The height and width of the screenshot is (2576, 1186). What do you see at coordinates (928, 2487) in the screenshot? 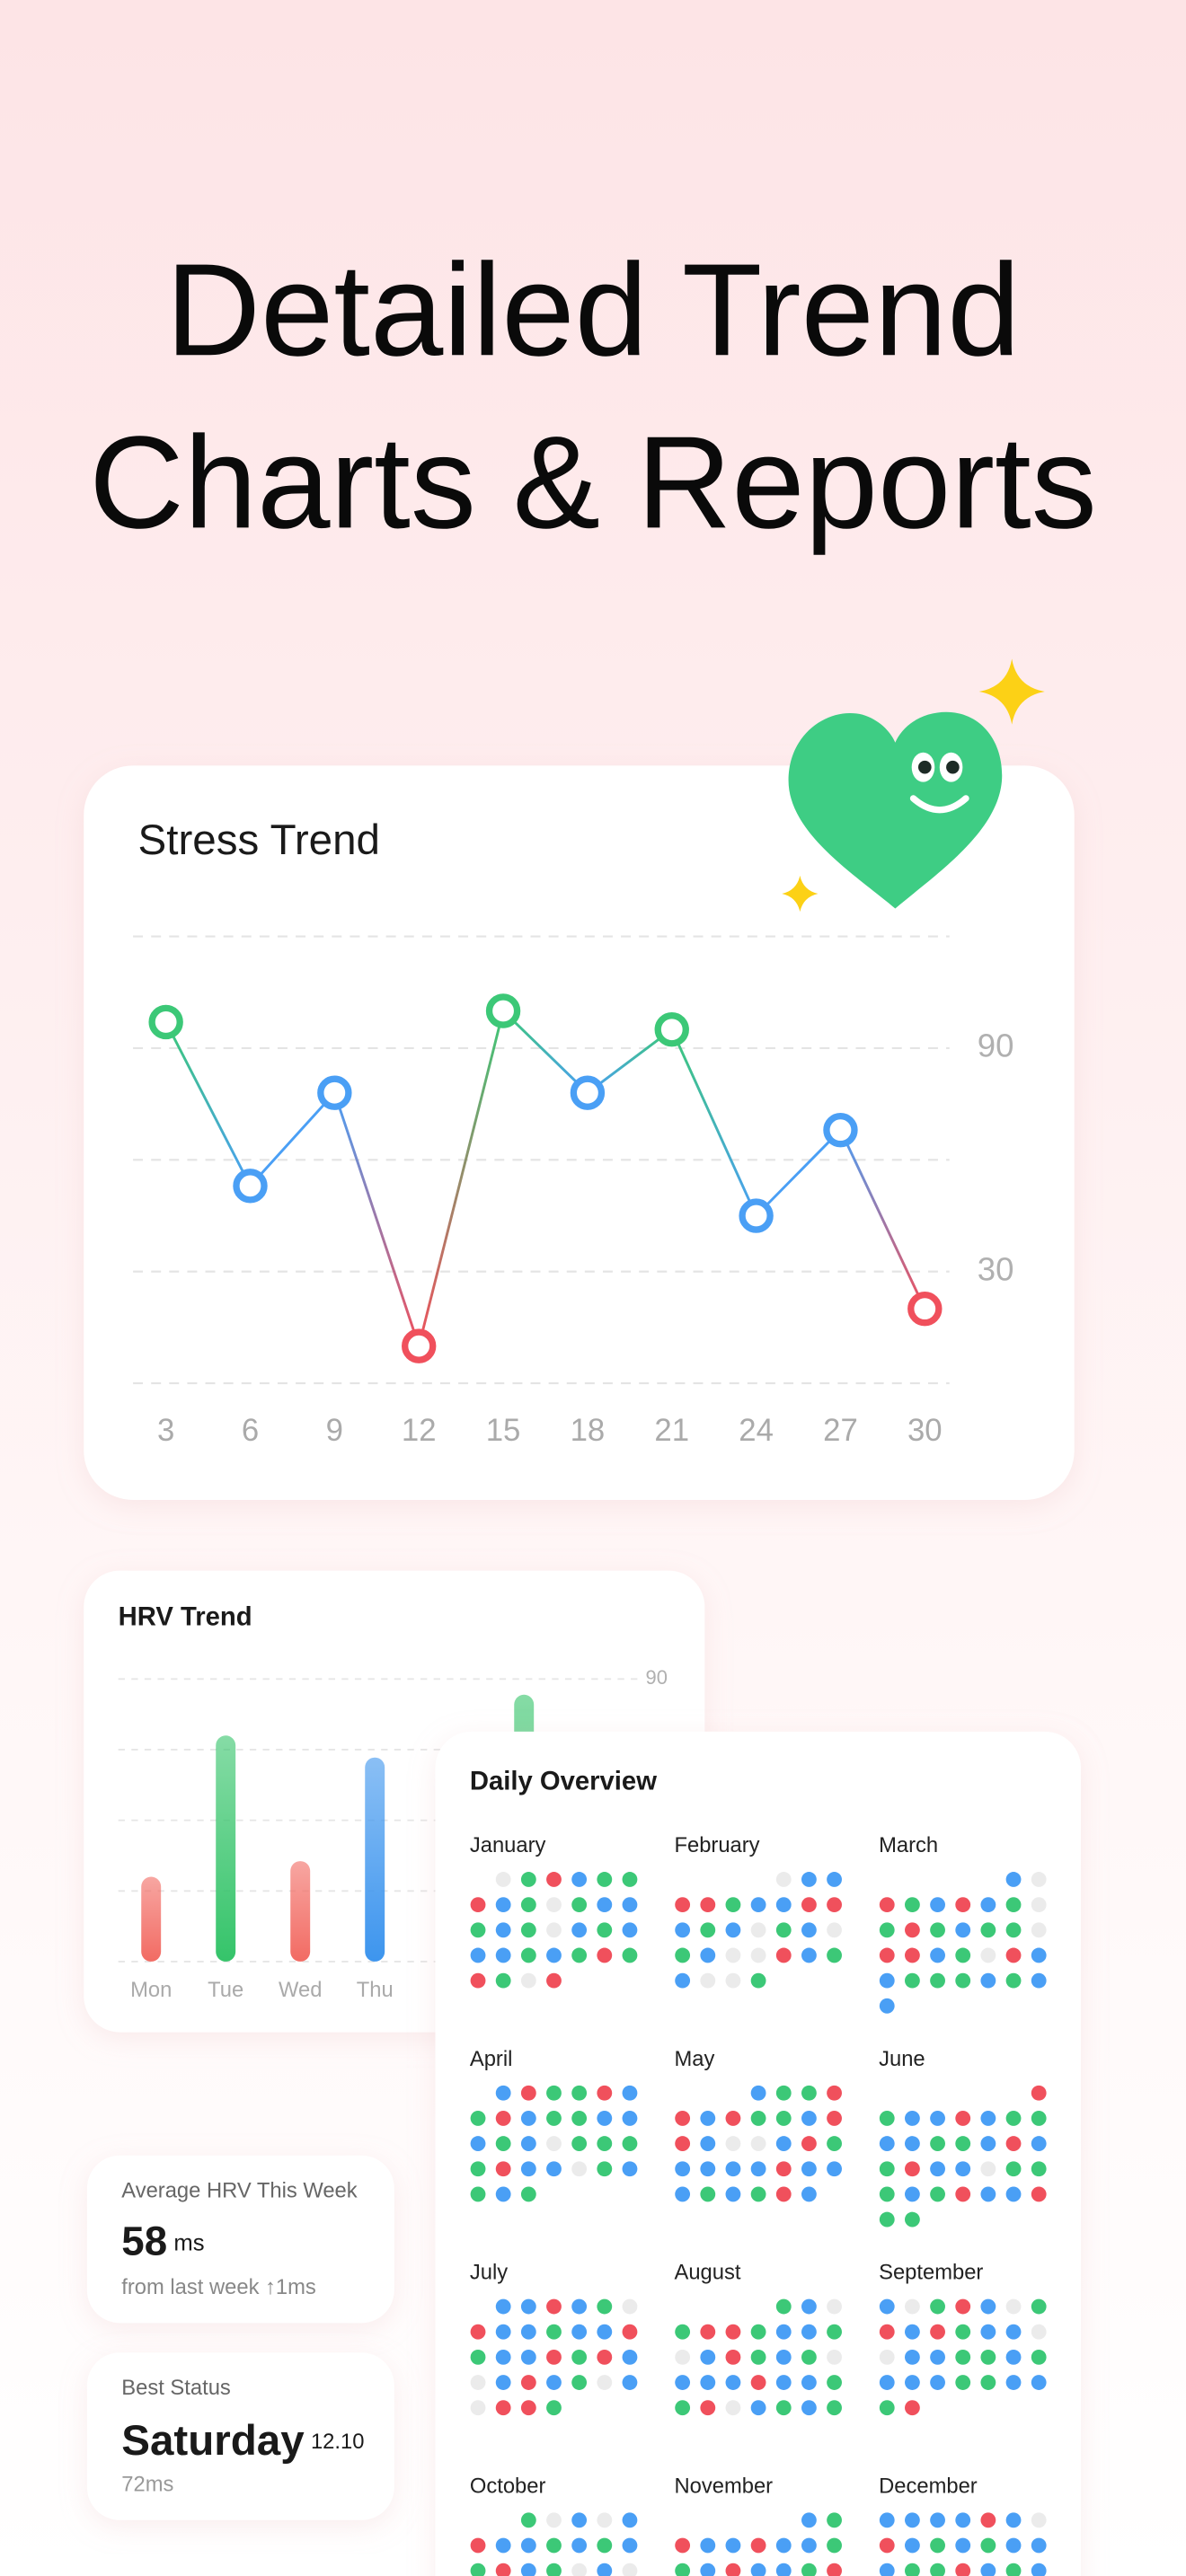
I see `month-label: December` at bounding box center [928, 2487].